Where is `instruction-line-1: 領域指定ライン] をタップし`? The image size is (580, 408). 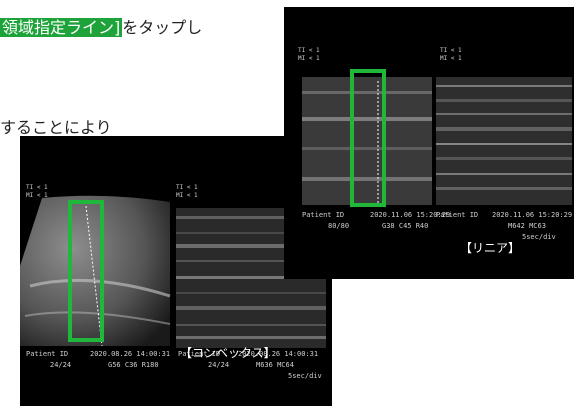
instruction-line-1: 領域指定ライン] をタップし is located at coordinates (101, 26).